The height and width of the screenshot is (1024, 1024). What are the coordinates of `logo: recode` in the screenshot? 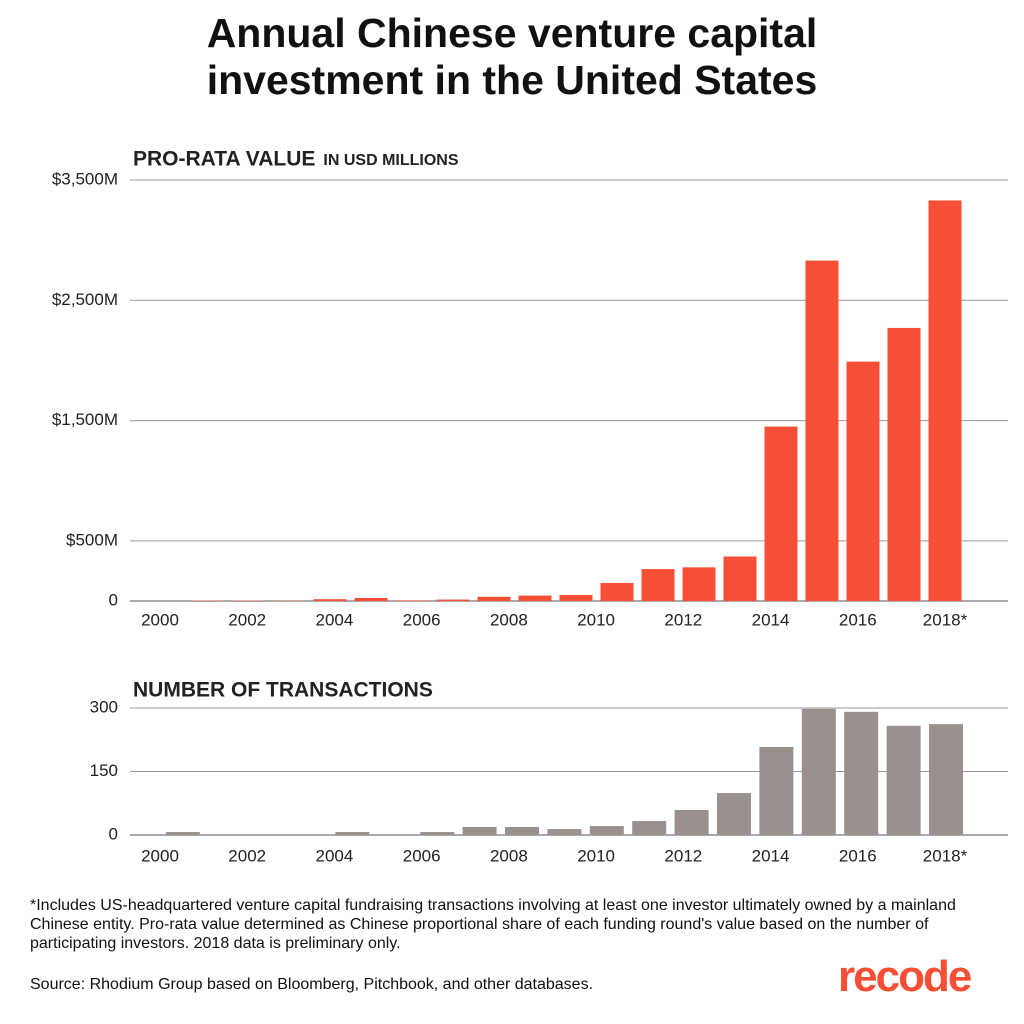 It's located at (905, 976).